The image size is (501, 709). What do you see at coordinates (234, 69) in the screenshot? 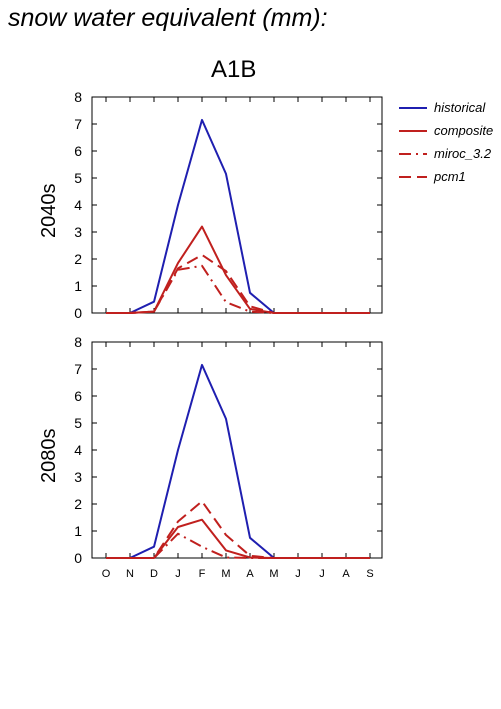
I see `scenario-title: A1B` at bounding box center [234, 69].